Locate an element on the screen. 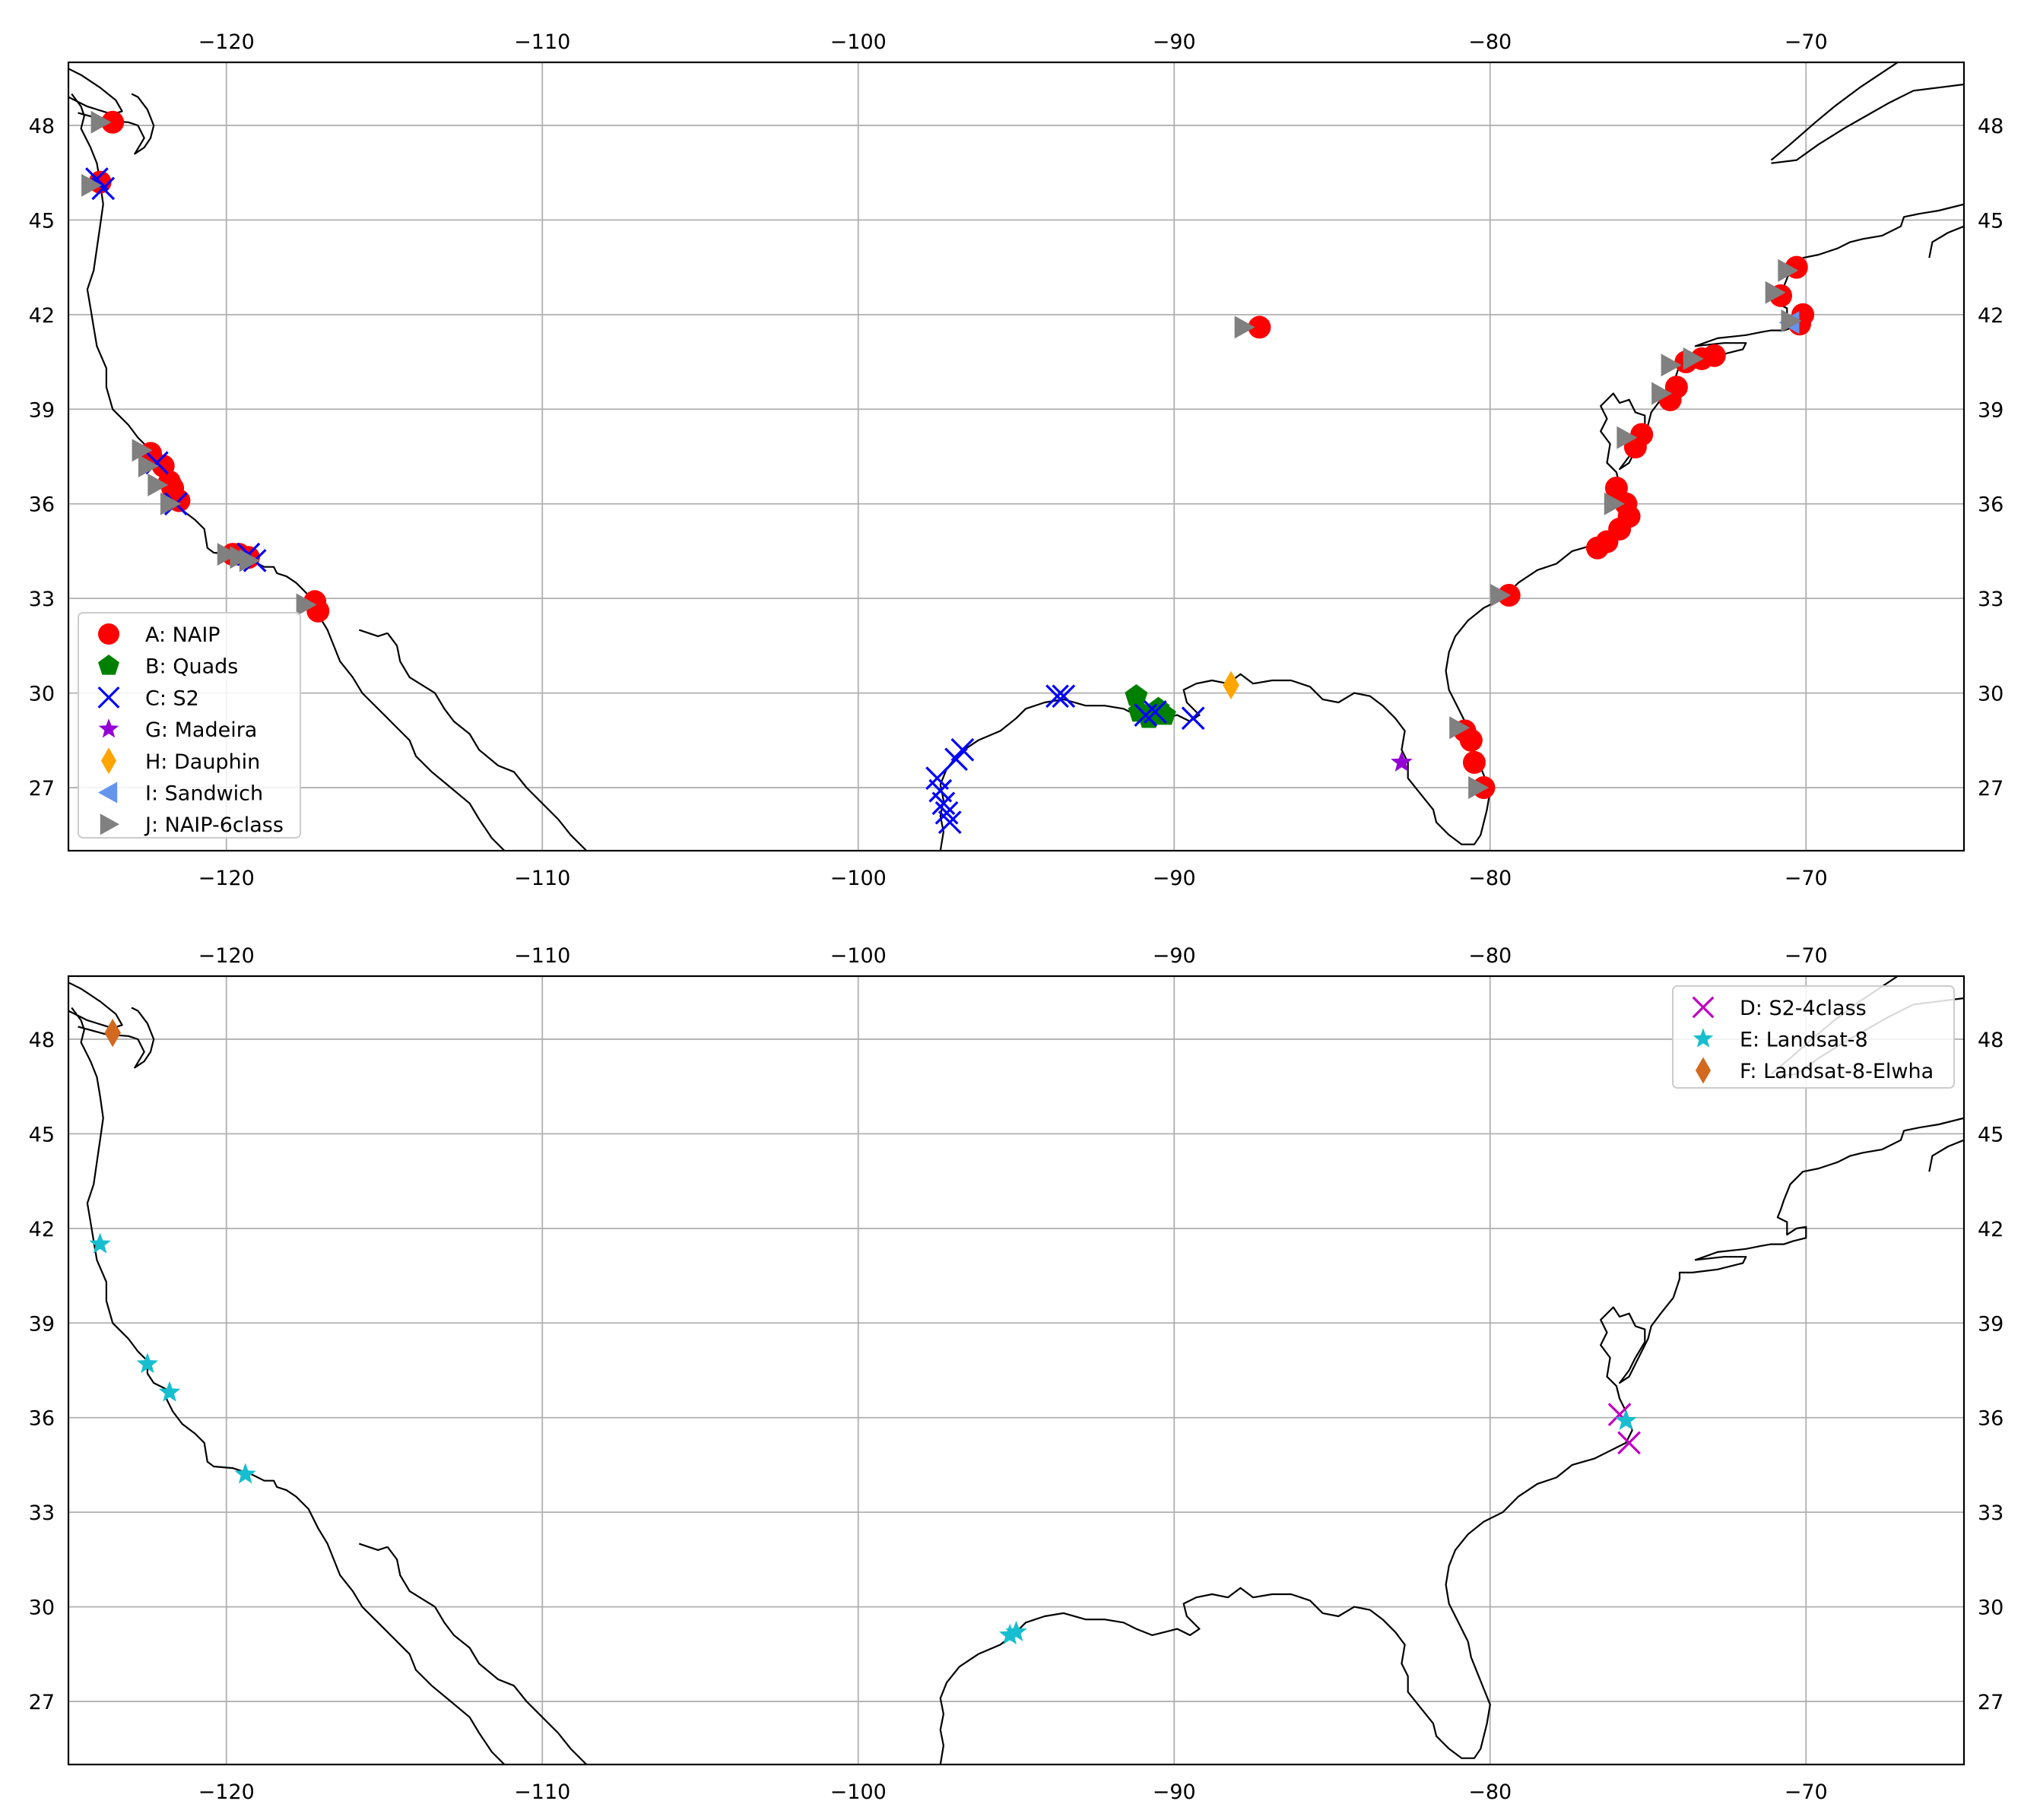 The width and height of the screenshot is (2021, 1820). y-tick-label-left: 39 is located at coordinates (42, 410).